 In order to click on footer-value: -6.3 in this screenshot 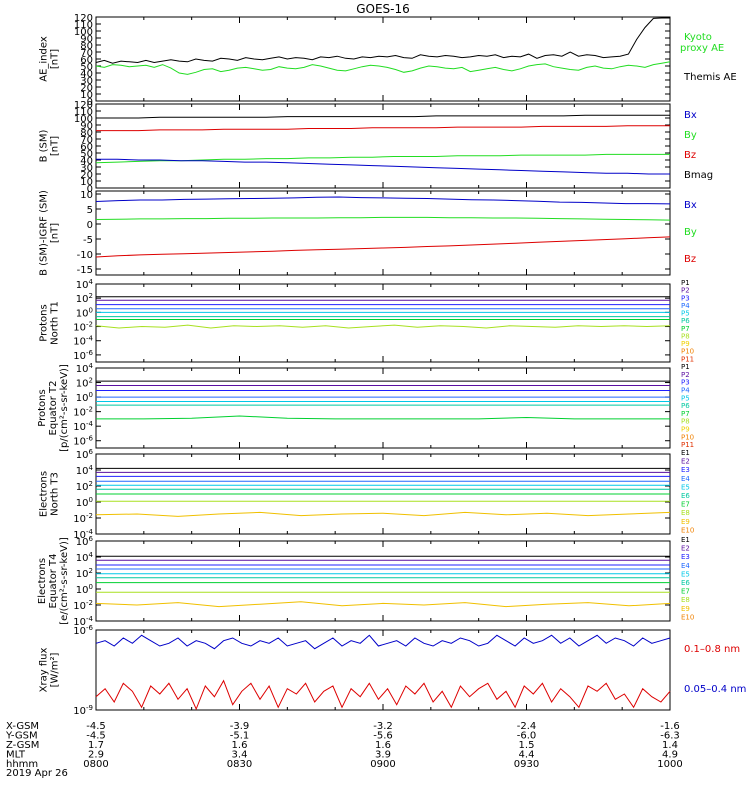, I will do `click(670, 736)`.